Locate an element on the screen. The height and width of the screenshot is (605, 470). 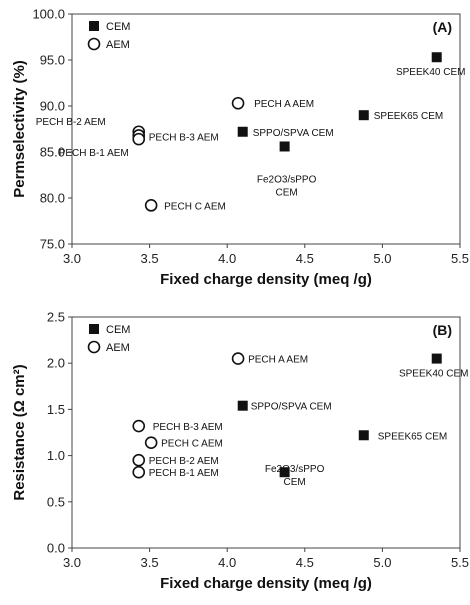
y-tick-label: 0.0 is located at coordinates (56, 548).